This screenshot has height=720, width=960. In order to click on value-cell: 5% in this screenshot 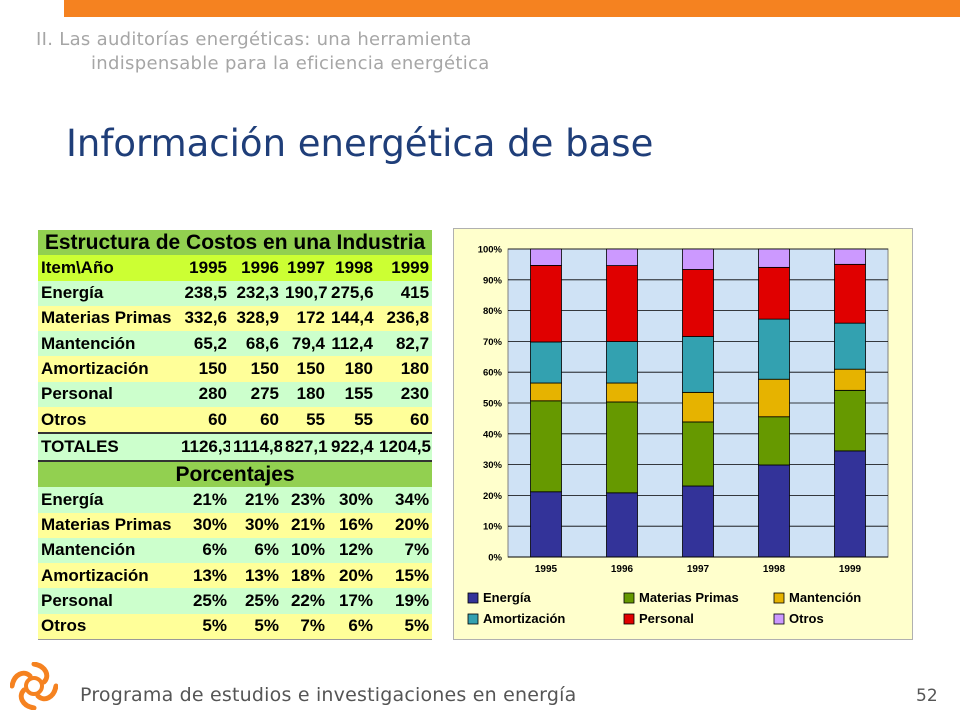, I will do `click(404, 626)`.